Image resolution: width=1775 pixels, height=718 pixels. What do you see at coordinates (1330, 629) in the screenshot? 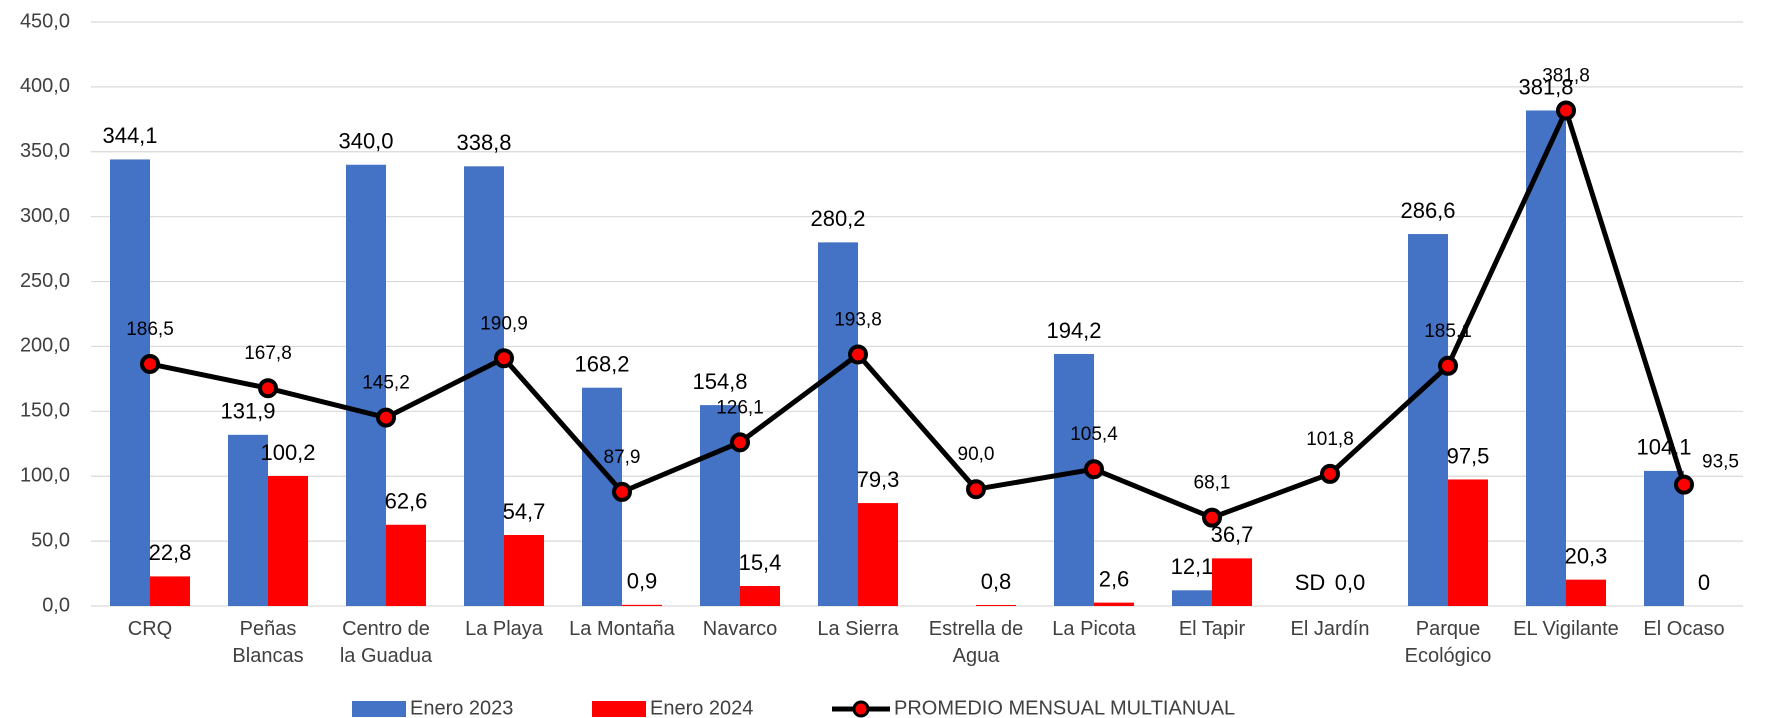
I see `x-tick-label: El Jardín` at bounding box center [1330, 629].